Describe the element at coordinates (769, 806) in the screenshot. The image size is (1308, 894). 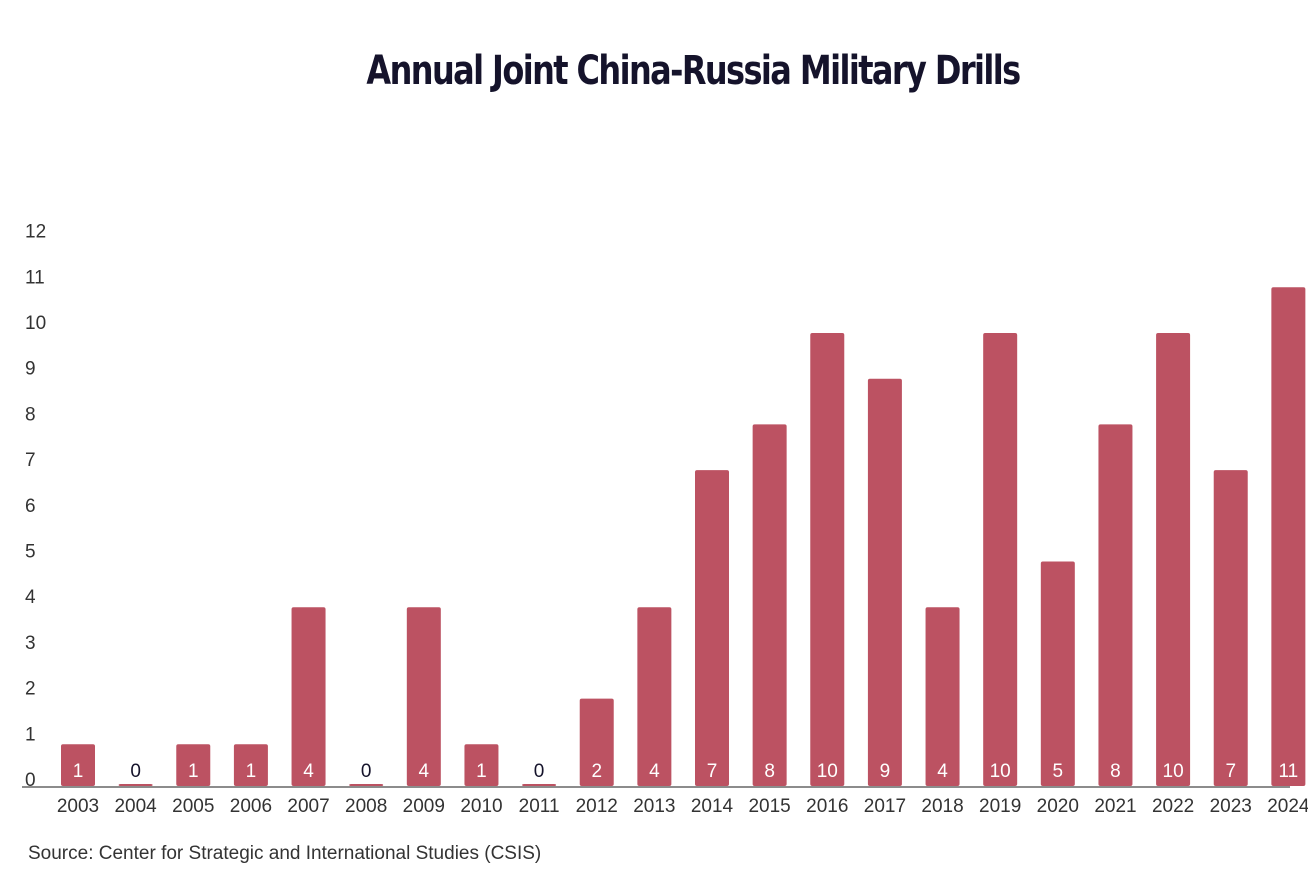
I see `x-tick-label: 2015` at that location.